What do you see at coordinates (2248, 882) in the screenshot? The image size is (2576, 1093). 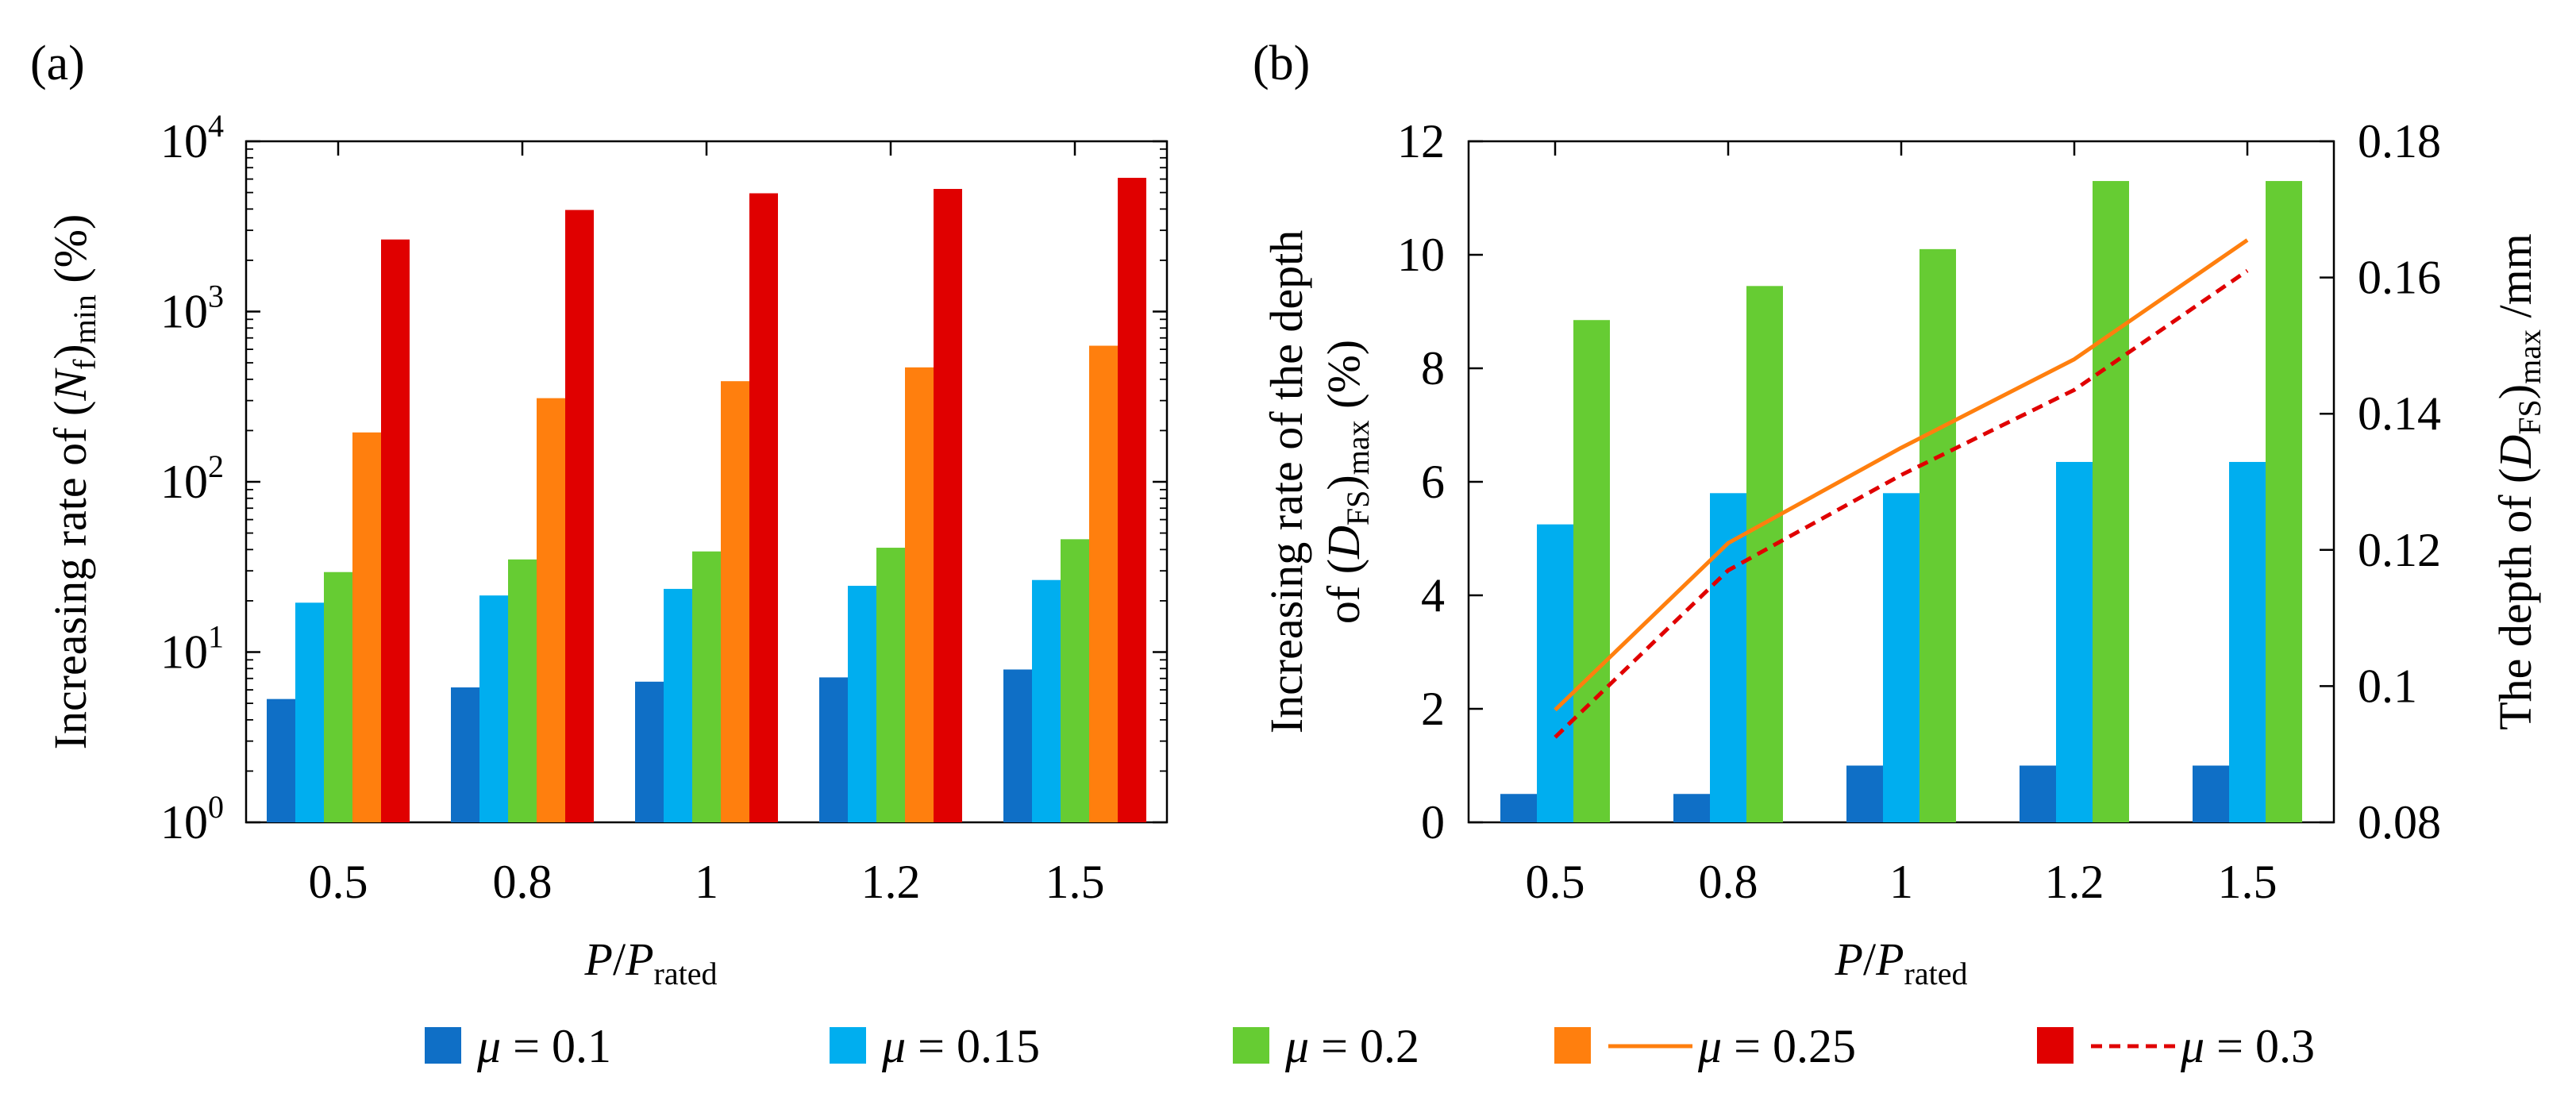 I see `b-xtick-label: 1.5` at bounding box center [2248, 882].